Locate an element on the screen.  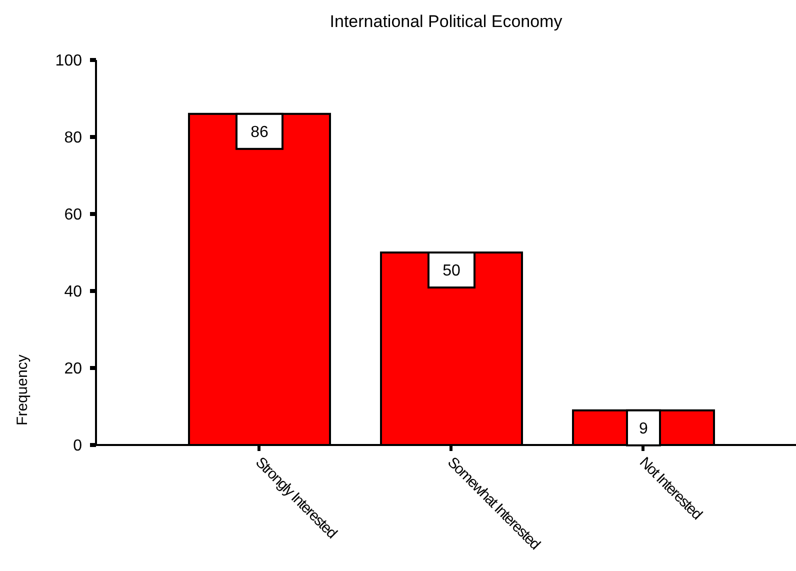
data-label: 86 is located at coordinates (259, 132).